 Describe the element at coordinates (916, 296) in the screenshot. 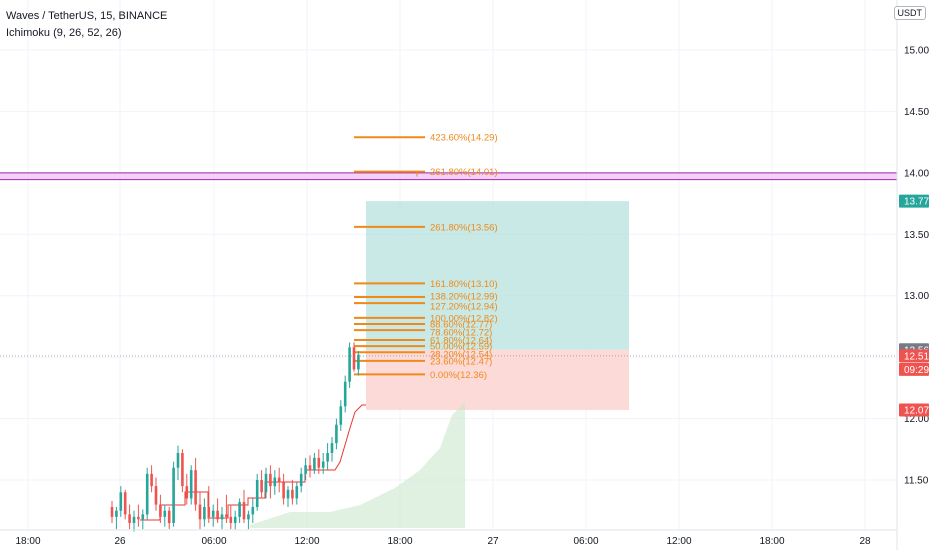

I see `price-tick-label: 13.00` at that location.